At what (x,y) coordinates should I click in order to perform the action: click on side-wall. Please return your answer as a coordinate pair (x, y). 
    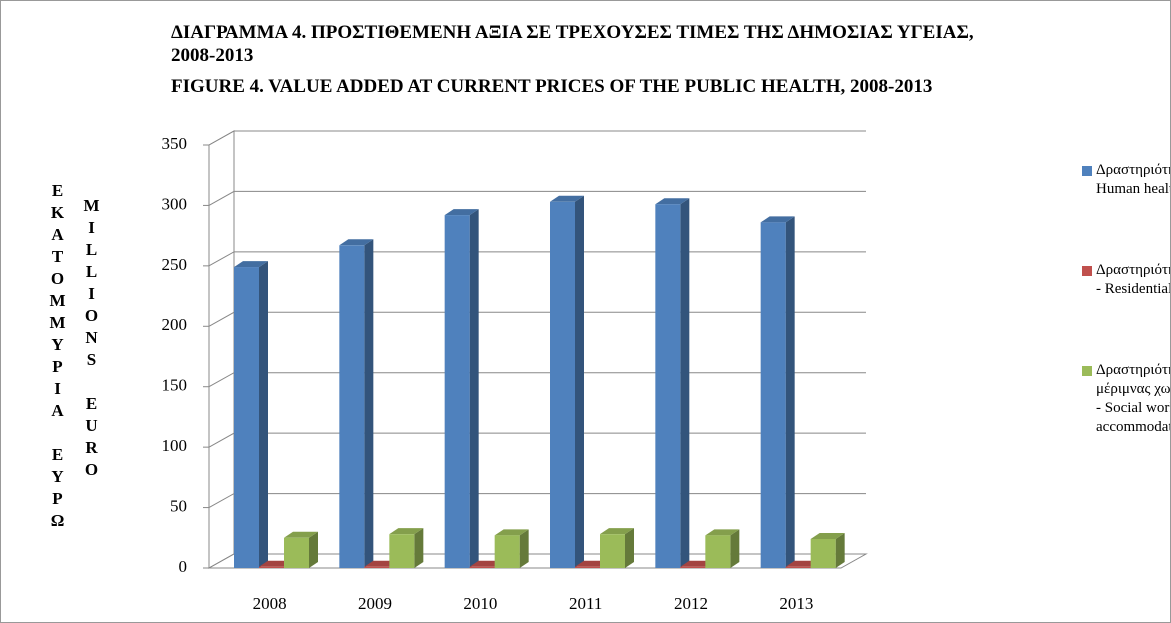
    Looking at the image, I should click on (221, 349).